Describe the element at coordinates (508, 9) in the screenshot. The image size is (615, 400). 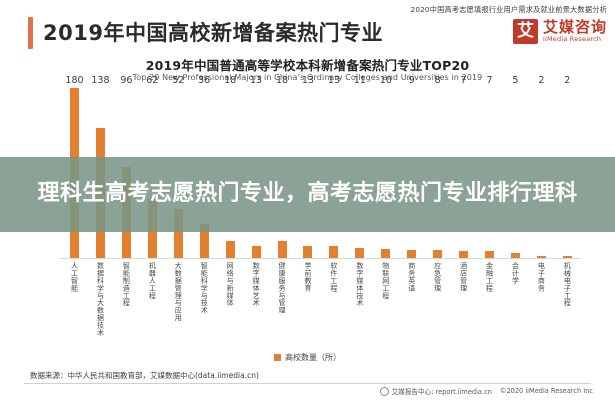
I see `header-kicker: 2020中国高考志愿填报行业用户需求及就业前景大数据分析` at that location.